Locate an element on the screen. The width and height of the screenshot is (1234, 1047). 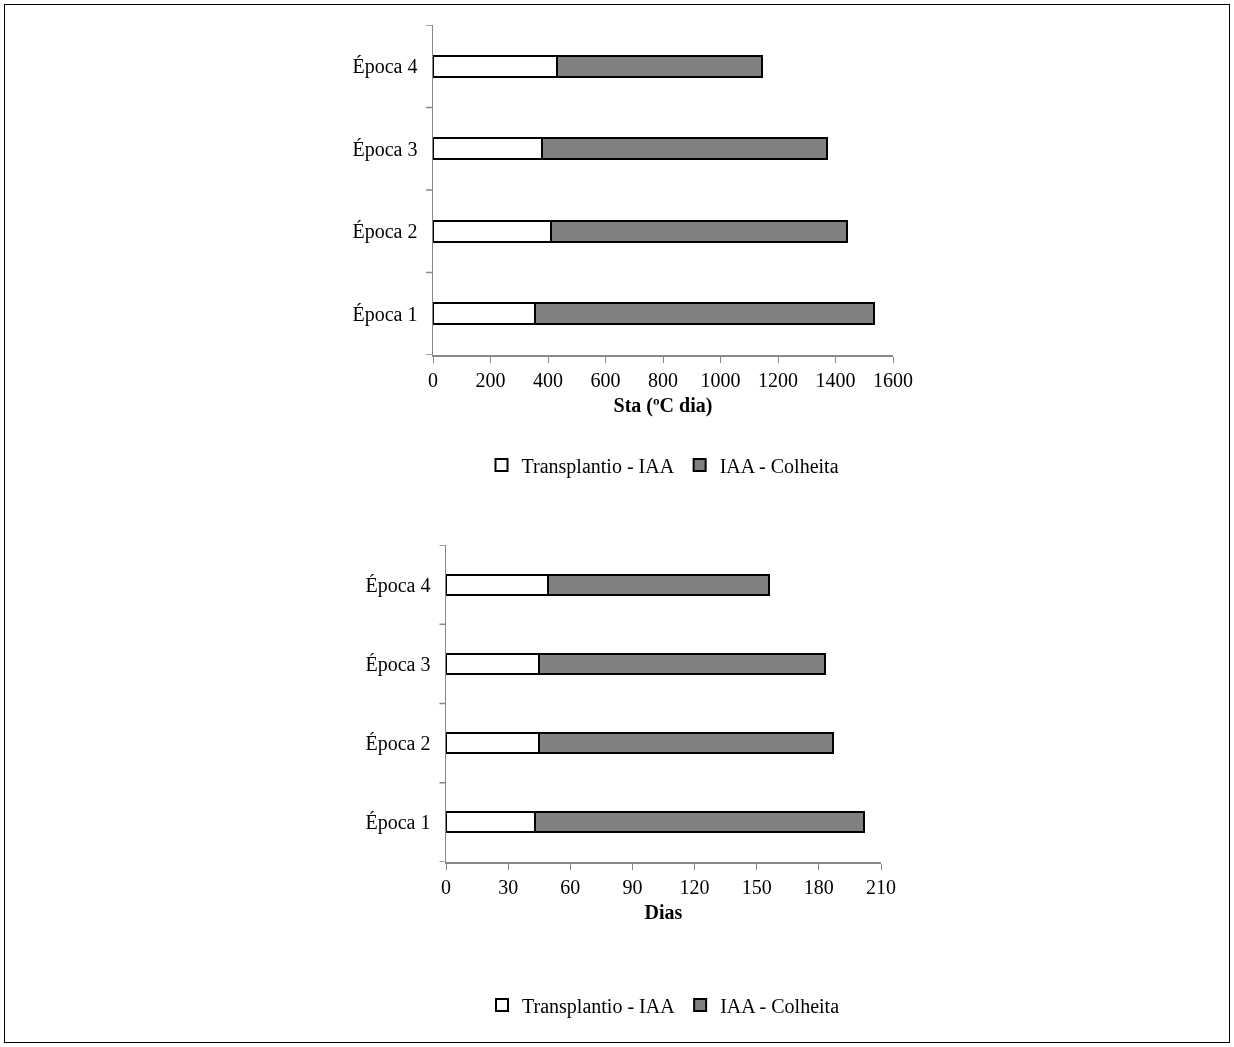
x-axis-title: Dias is located at coordinates (663, 911).